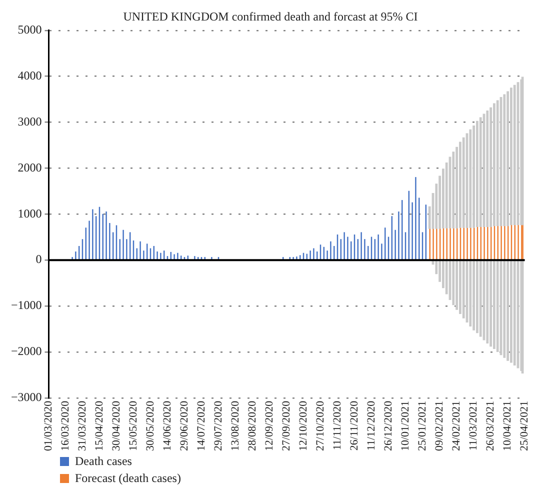  What do you see at coordinates (474, 425) in the screenshot?
I see `x-tick-label: 11/03/2021` at bounding box center [474, 425].